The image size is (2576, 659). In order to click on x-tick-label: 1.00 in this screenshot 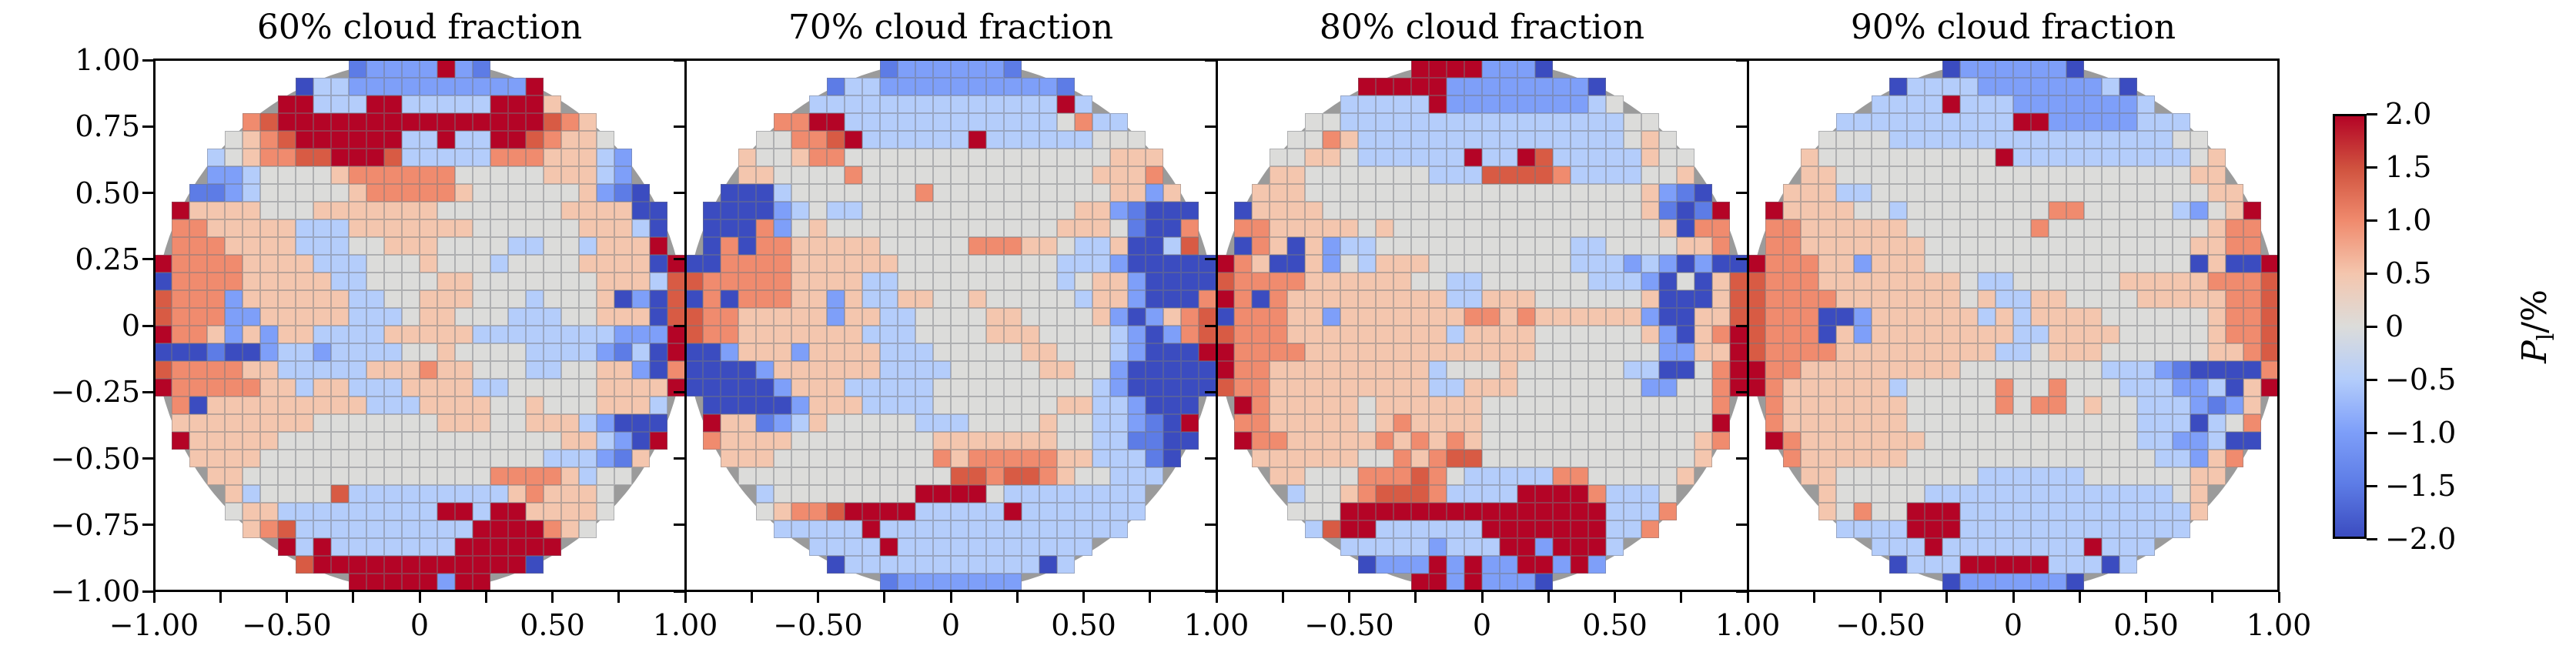, I will do `click(685, 625)`.